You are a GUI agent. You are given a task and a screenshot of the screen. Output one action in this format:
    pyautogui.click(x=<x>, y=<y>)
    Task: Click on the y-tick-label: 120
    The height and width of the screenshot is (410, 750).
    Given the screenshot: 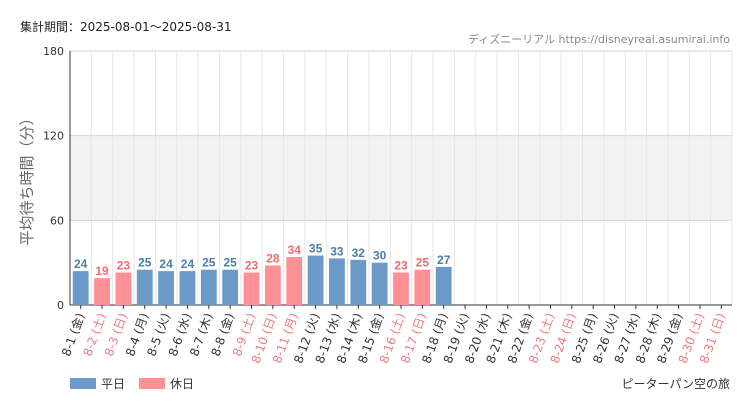 What is the action you would take?
    pyautogui.click(x=53, y=136)
    